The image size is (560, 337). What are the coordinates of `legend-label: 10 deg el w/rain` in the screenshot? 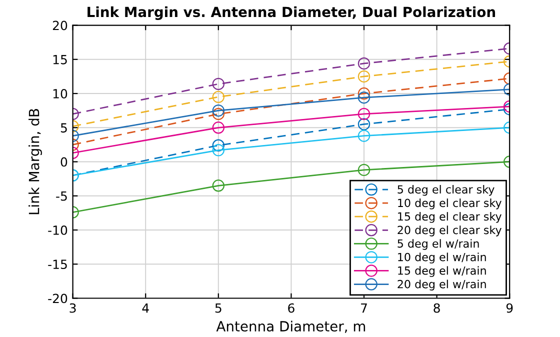 It's located at (442, 258).